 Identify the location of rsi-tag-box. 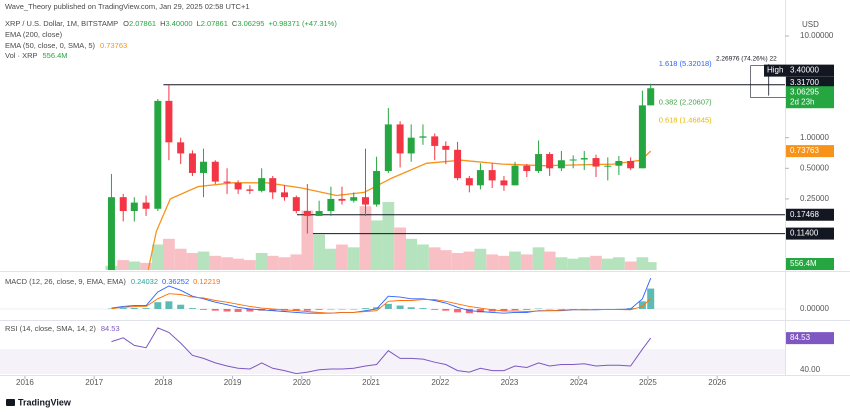
(810, 338).